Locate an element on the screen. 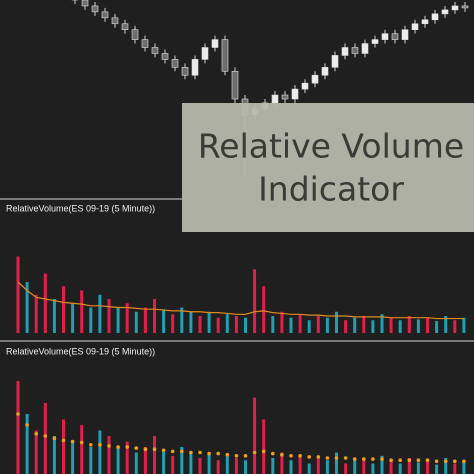  overlay-title: Relative Volume is located at coordinates (331, 146).